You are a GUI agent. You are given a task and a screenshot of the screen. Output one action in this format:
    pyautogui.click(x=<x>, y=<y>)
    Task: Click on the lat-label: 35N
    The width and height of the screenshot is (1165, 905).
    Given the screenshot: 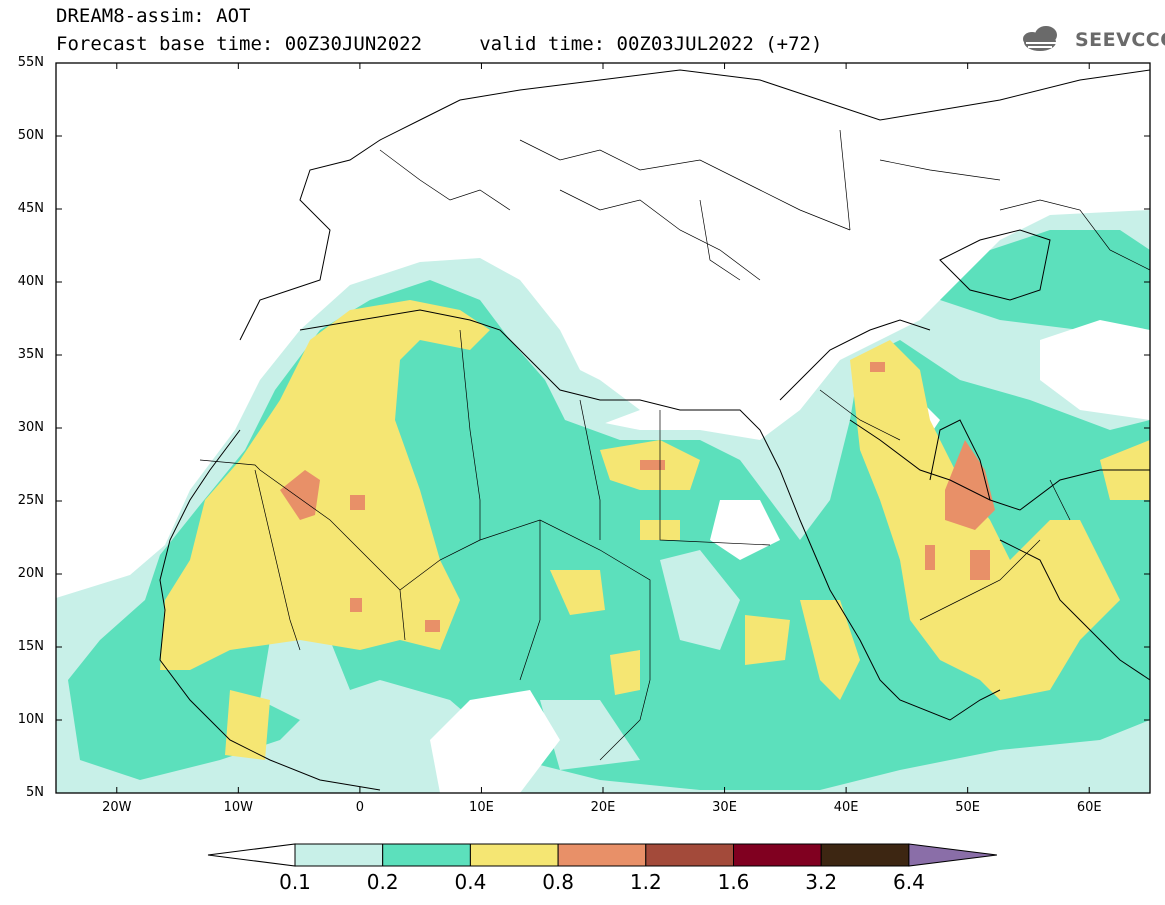 What is the action you would take?
    pyautogui.click(x=30, y=354)
    